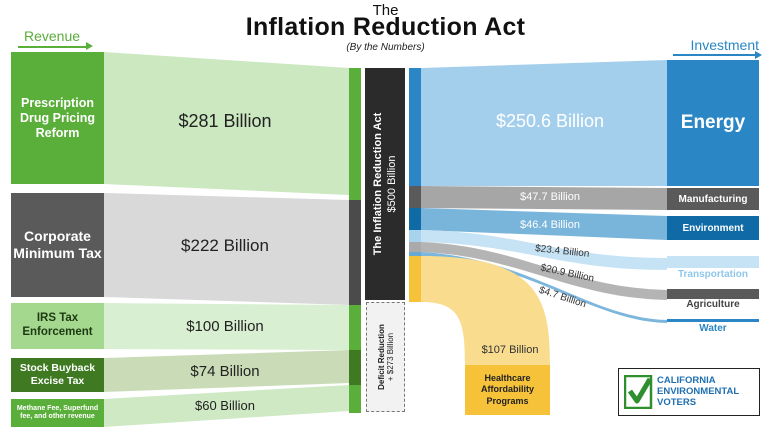 Image resolution: width=771 pixels, height=434 pixels. Describe the element at coordinates (89, 46) in the screenshot. I see `revenue-arrow-icon` at that location.